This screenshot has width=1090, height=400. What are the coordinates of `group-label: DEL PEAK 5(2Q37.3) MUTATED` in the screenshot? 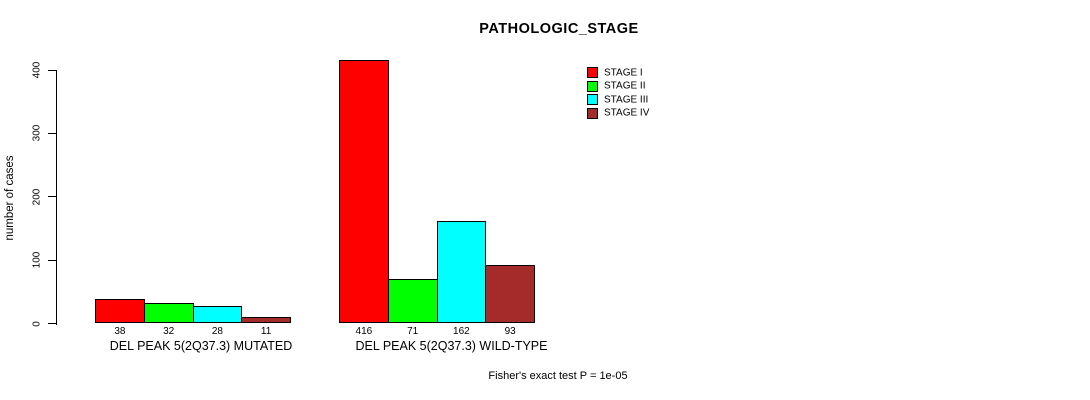 It's located at (201, 345).